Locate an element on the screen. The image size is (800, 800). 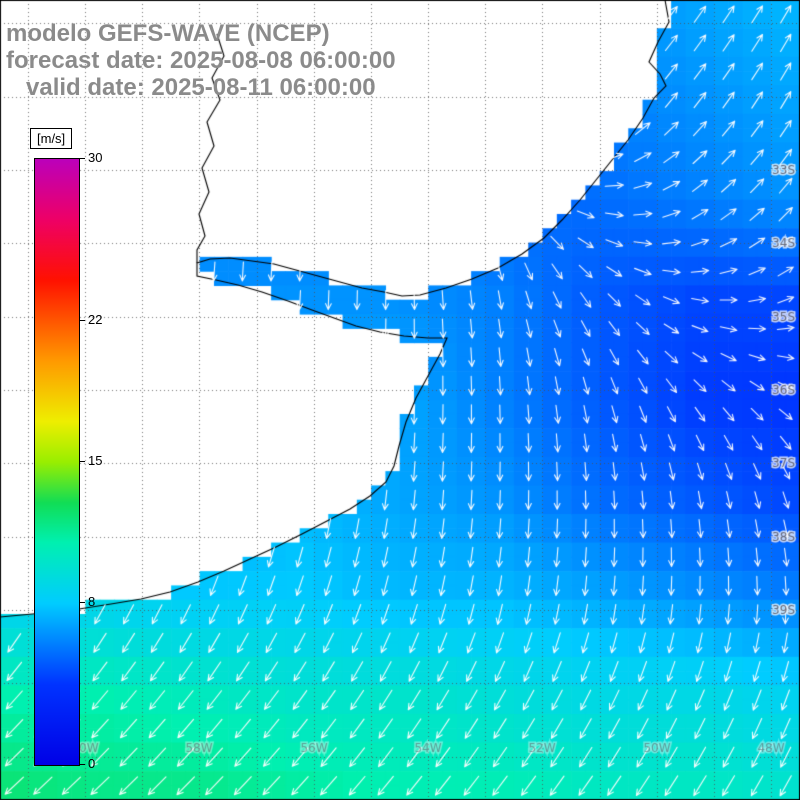
colorbar-unit-label: [m/s] is located at coordinates (51, 138).